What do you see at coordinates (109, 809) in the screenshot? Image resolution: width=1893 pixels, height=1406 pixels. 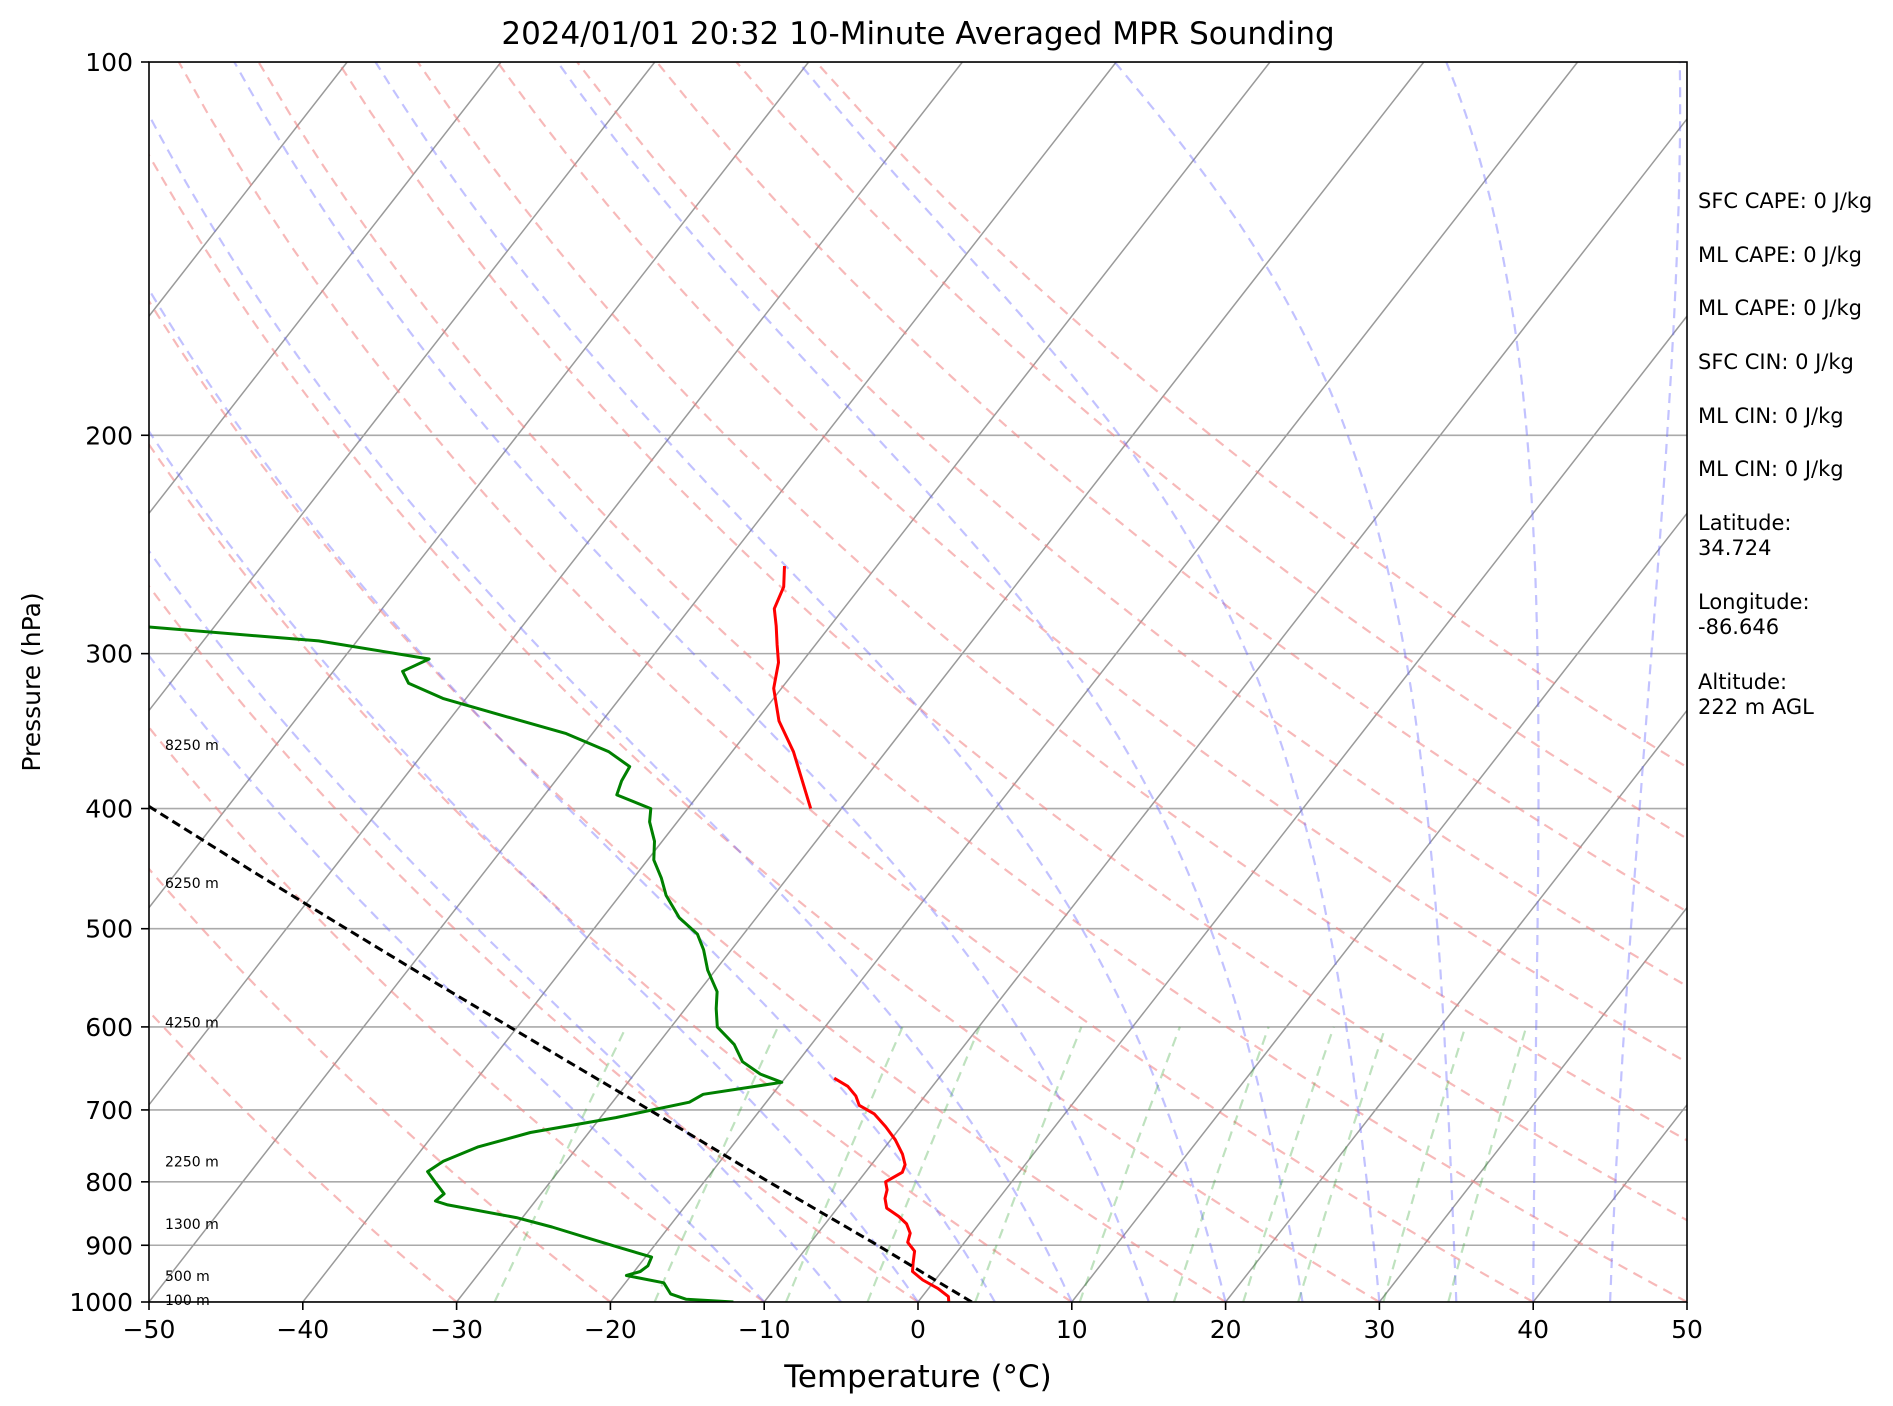 I see `y-tick-label: 400` at bounding box center [109, 809].